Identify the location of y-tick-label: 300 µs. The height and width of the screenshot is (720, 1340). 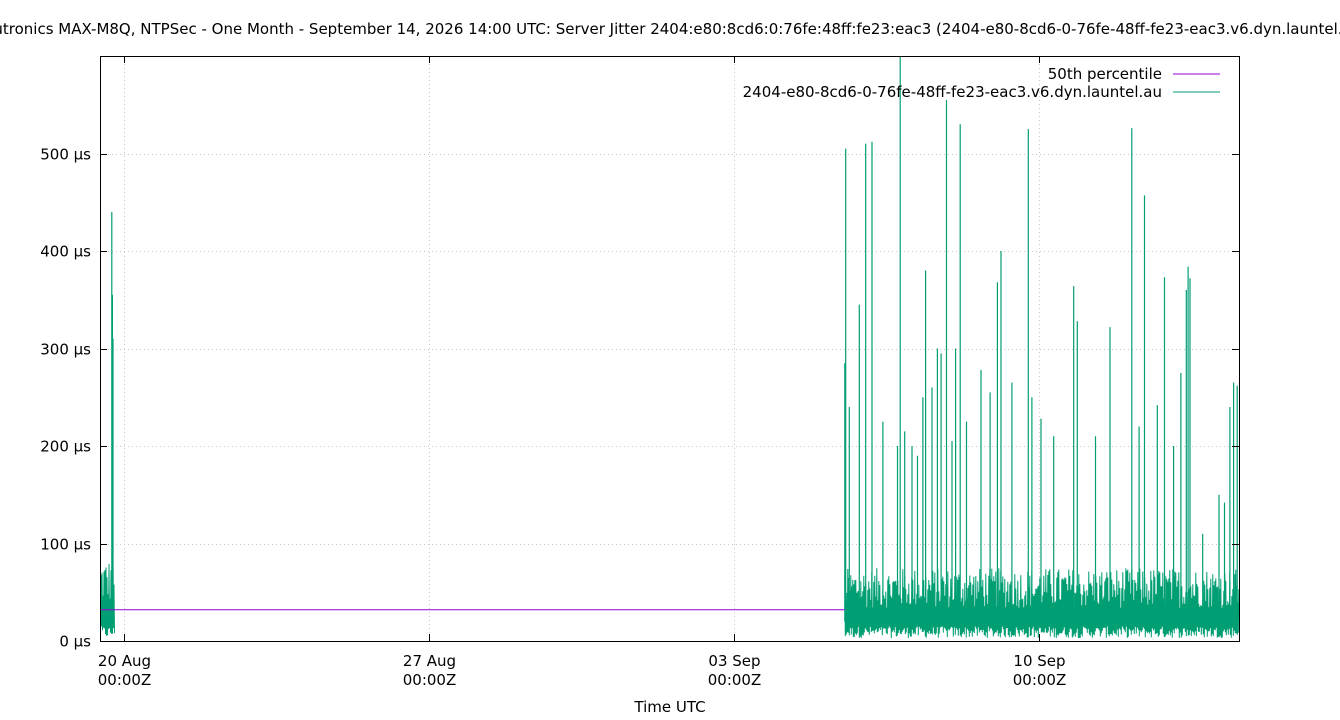
(65, 350).